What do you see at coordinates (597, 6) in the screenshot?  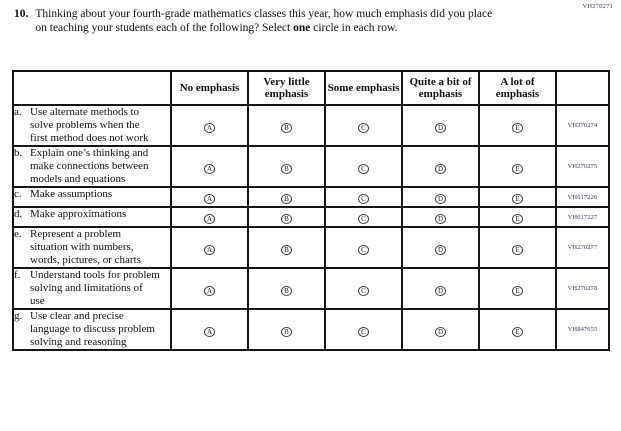 I see `form-code: VH270271` at bounding box center [597, 6].